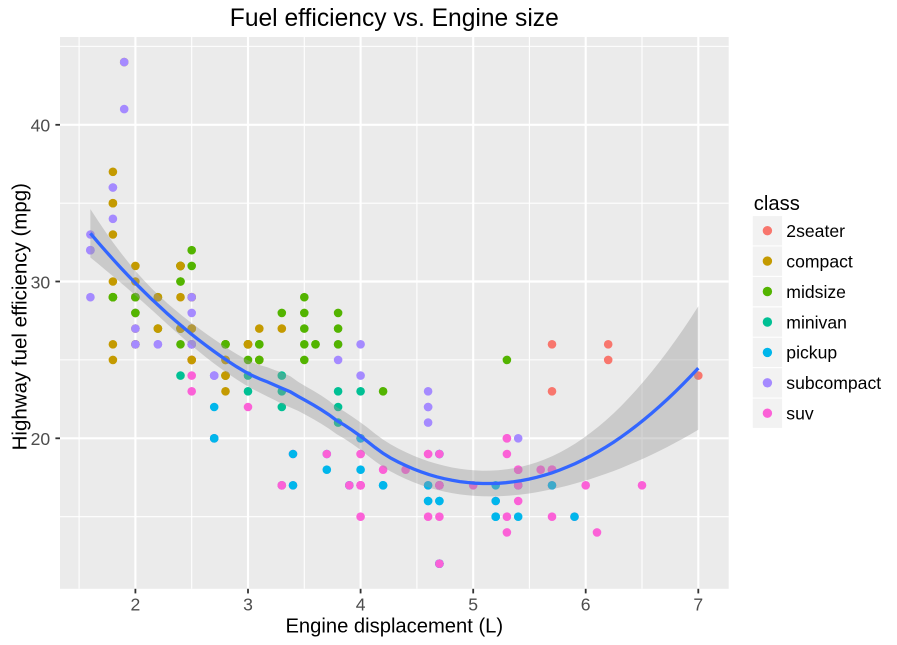  Describe the element at coordinates (800, 414) in the screenshot. I see `svg-text: suv` at that location.